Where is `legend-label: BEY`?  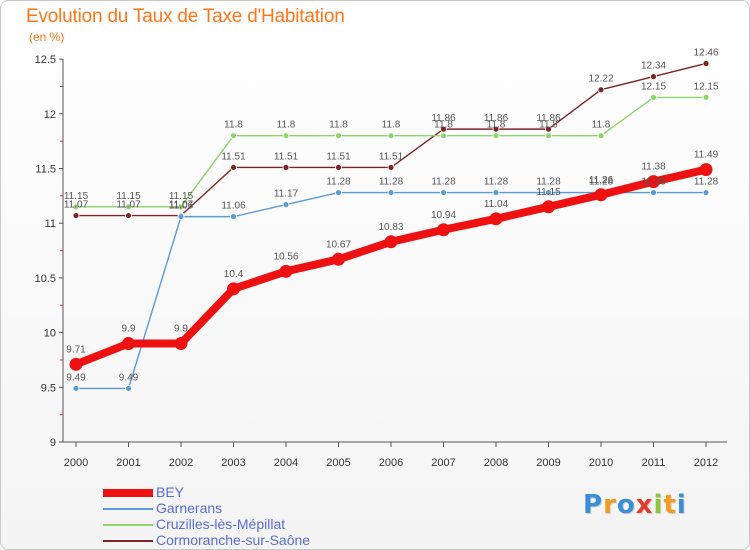
legend-label: BEY is located at coordinates (170, 492).